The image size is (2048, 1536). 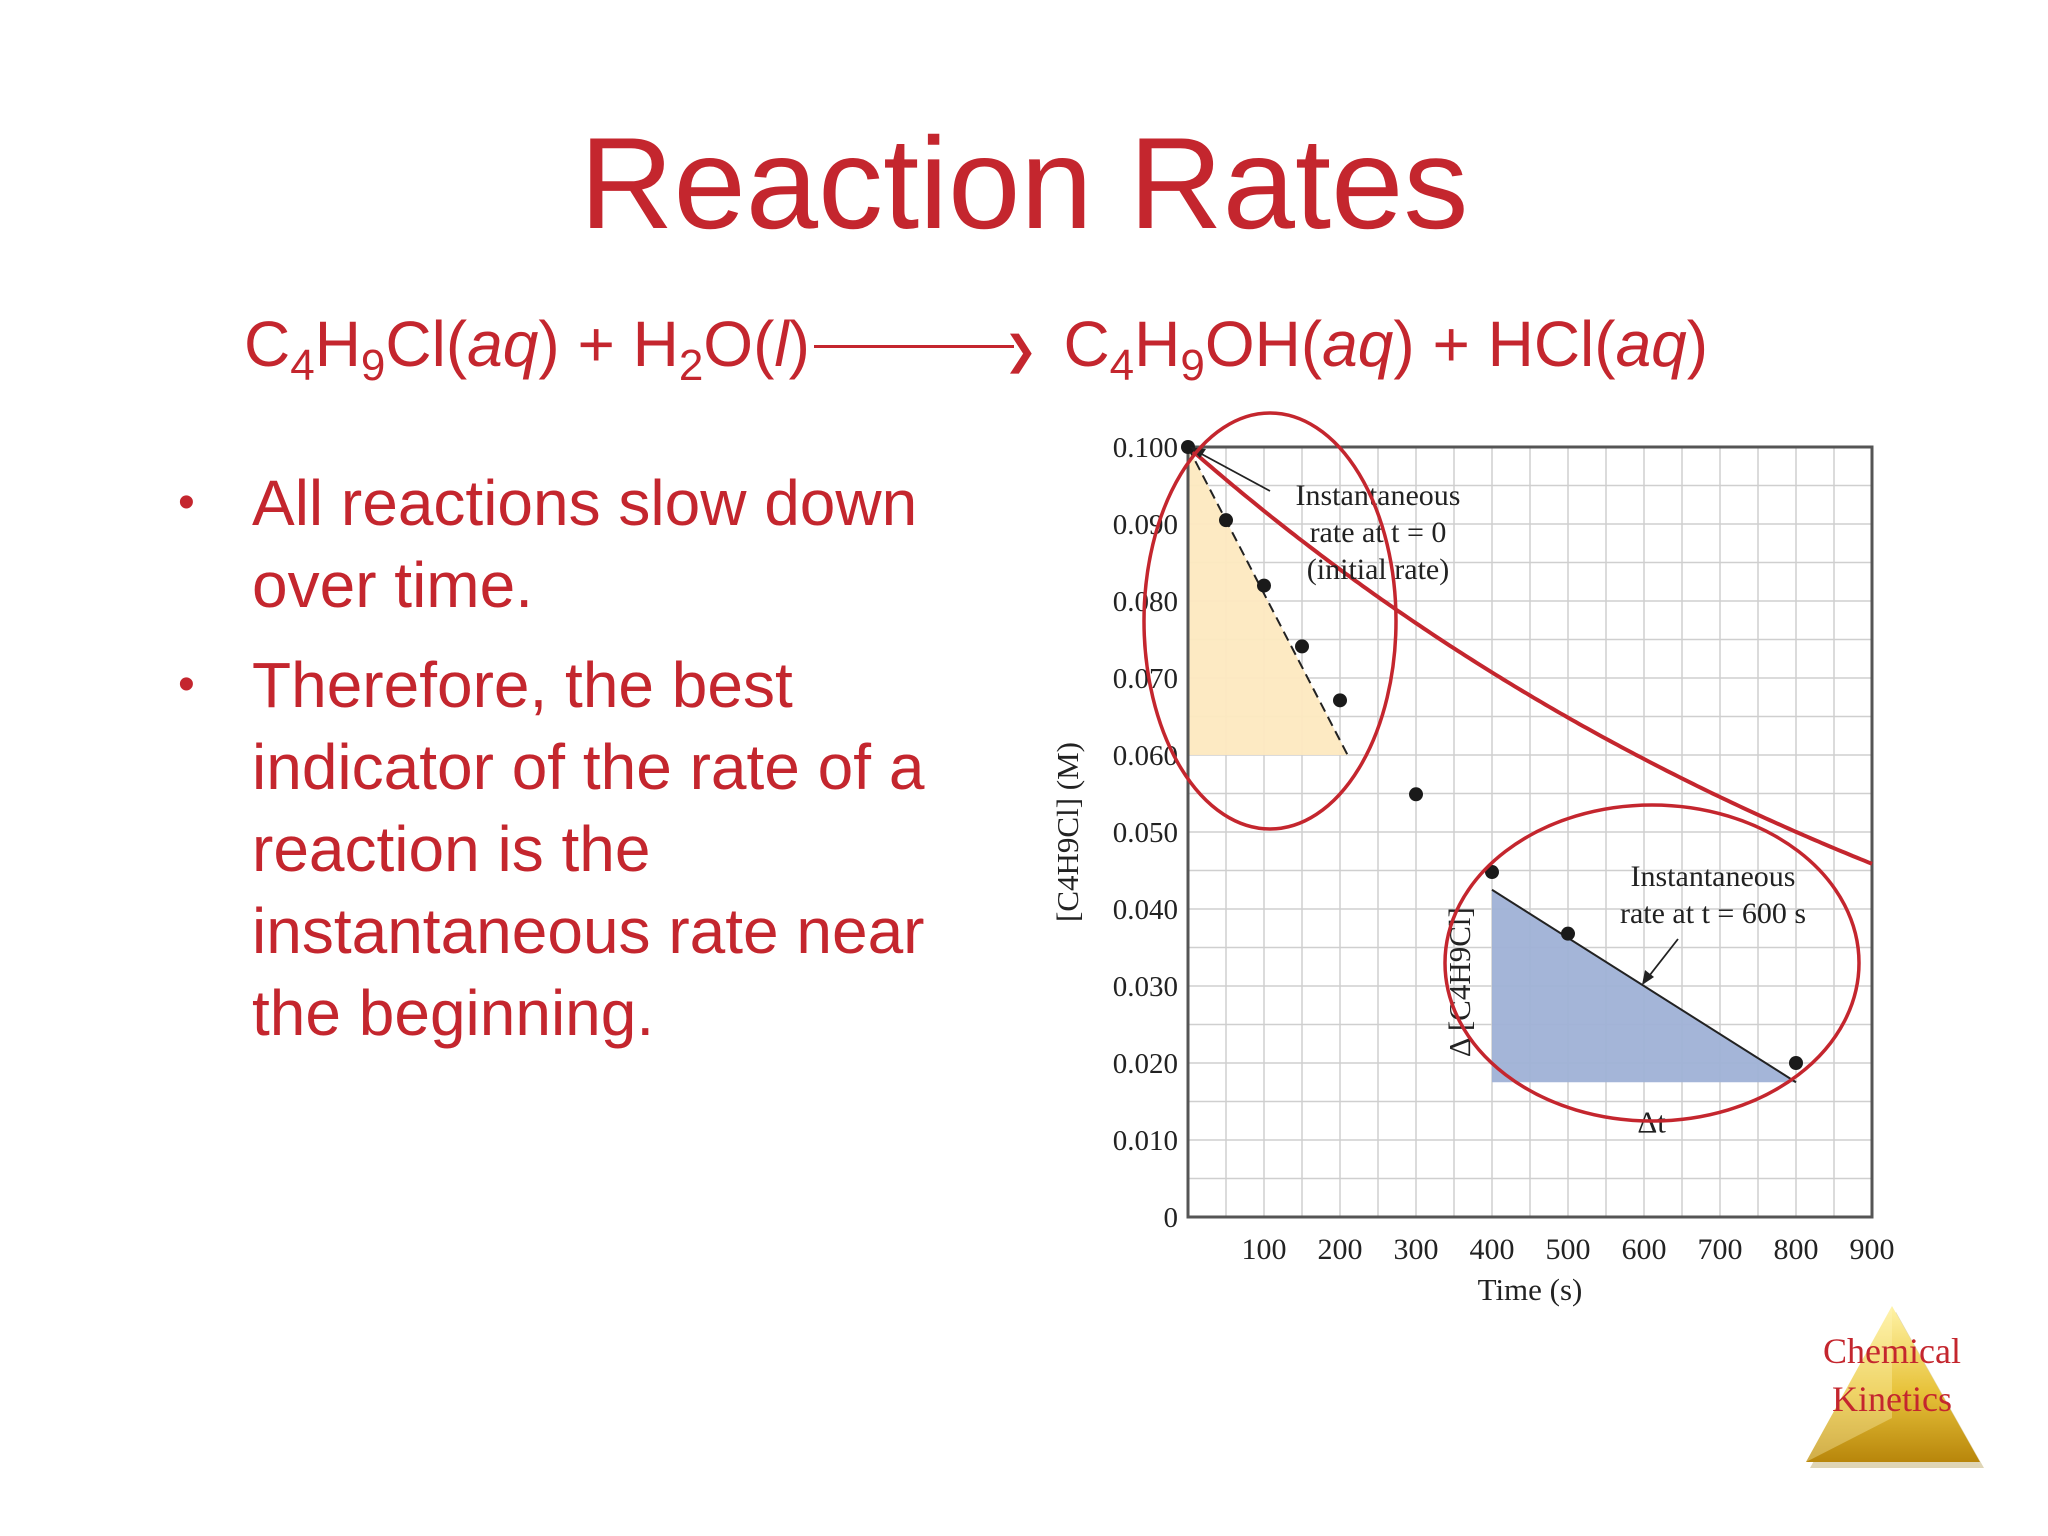 What do you see at coordinates (1416, 1249) in the screenshot?
I see `x-tick-label: 300` at bounding box center [1416, 1249].